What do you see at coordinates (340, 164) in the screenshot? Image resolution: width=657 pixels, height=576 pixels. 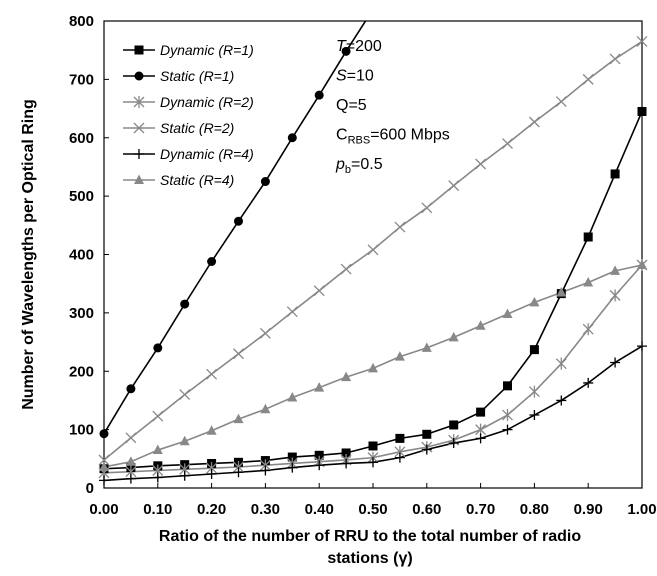 I see `parameter-symbol: p` at bounding box center [340, 164].